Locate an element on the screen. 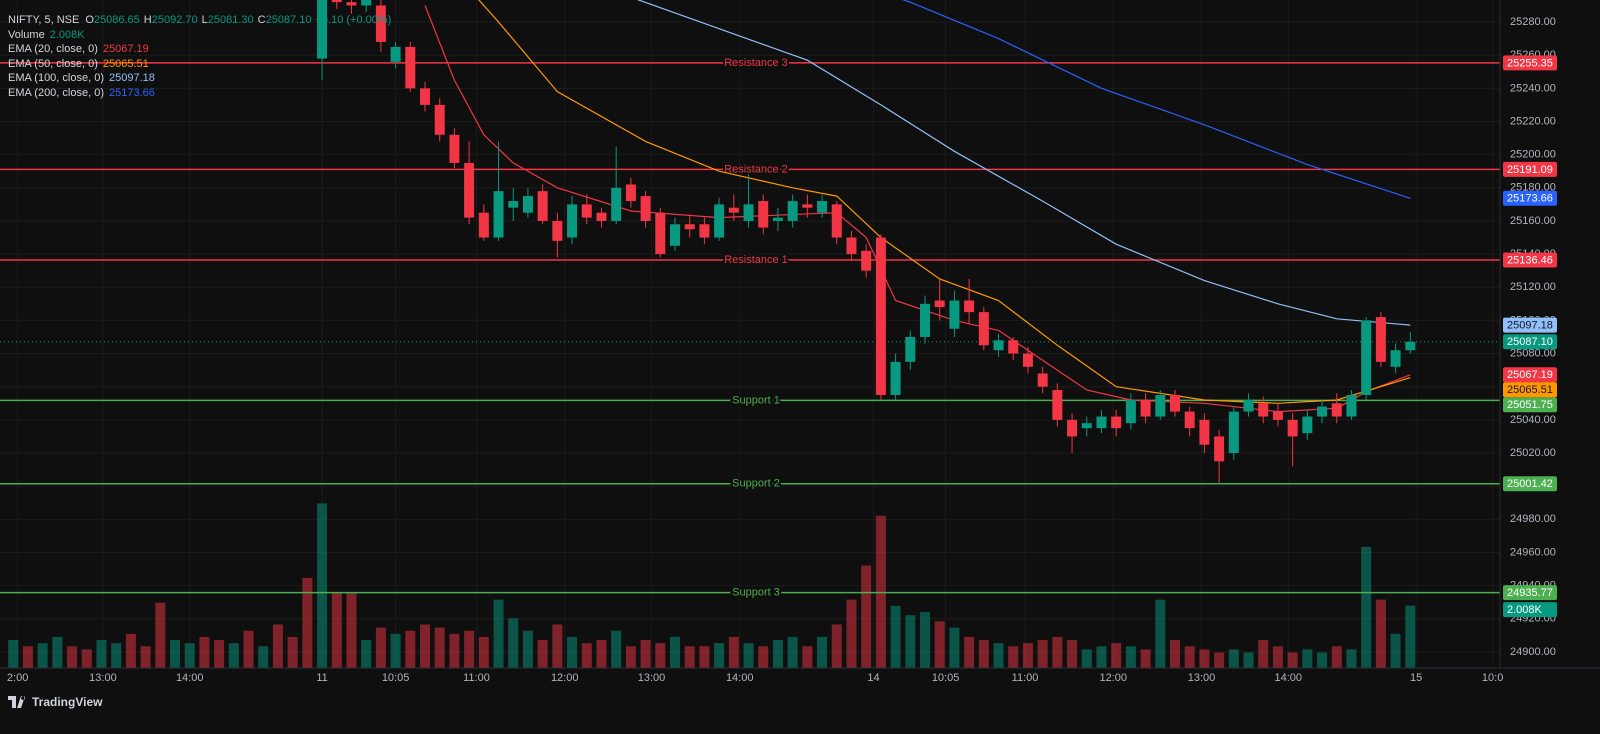  ema-line is located at coordinates (1156, 99).